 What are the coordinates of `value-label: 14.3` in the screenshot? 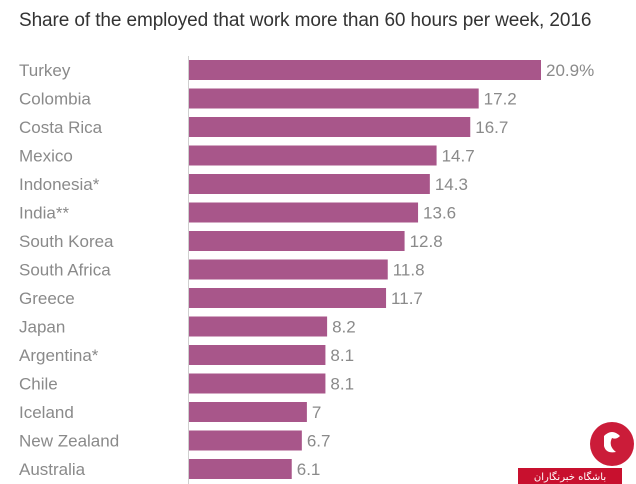 It's located at (451, 184).